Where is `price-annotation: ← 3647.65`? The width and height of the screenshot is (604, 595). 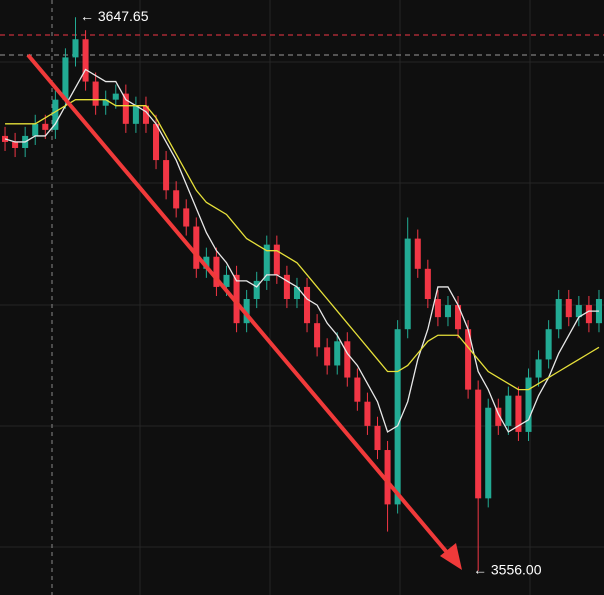 price-annotation: ← 3647.65 is located at coordinates (114, 16).